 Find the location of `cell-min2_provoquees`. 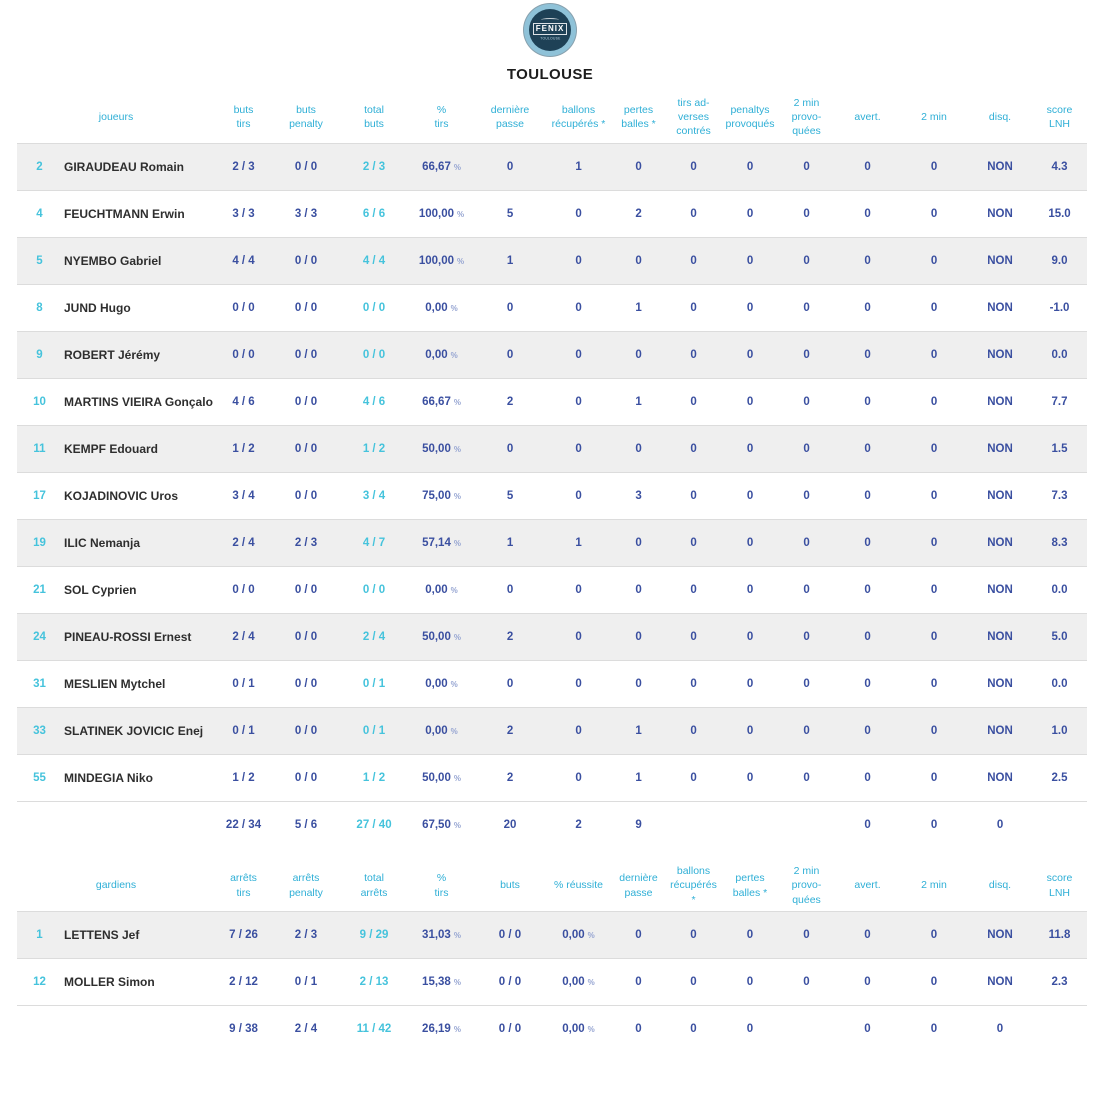

cell-min2_provoquees is located at coordinates (806, 1028).